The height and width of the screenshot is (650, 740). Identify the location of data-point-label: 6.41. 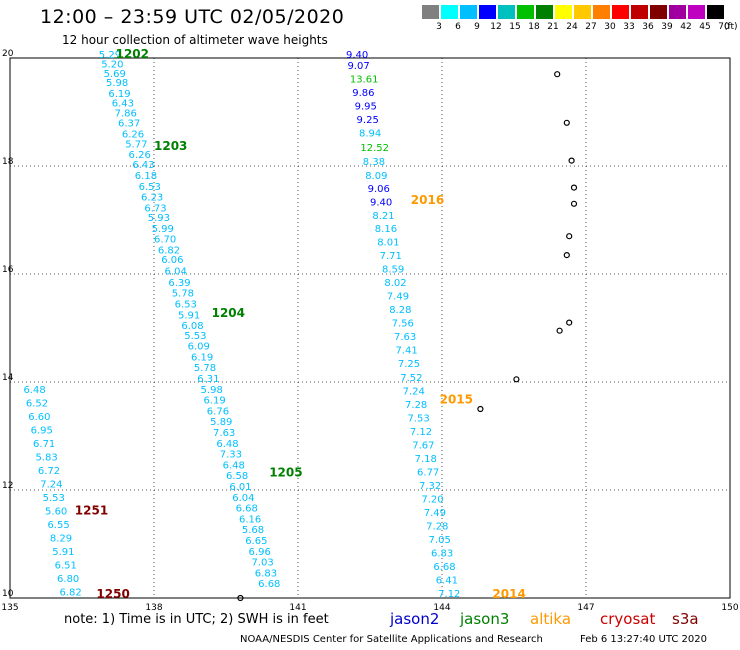
(447, 580).